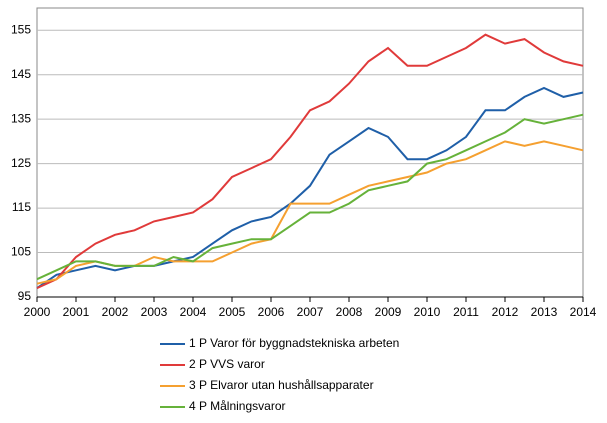  I want to click on y-tick-label: 95, so click(25, 296).